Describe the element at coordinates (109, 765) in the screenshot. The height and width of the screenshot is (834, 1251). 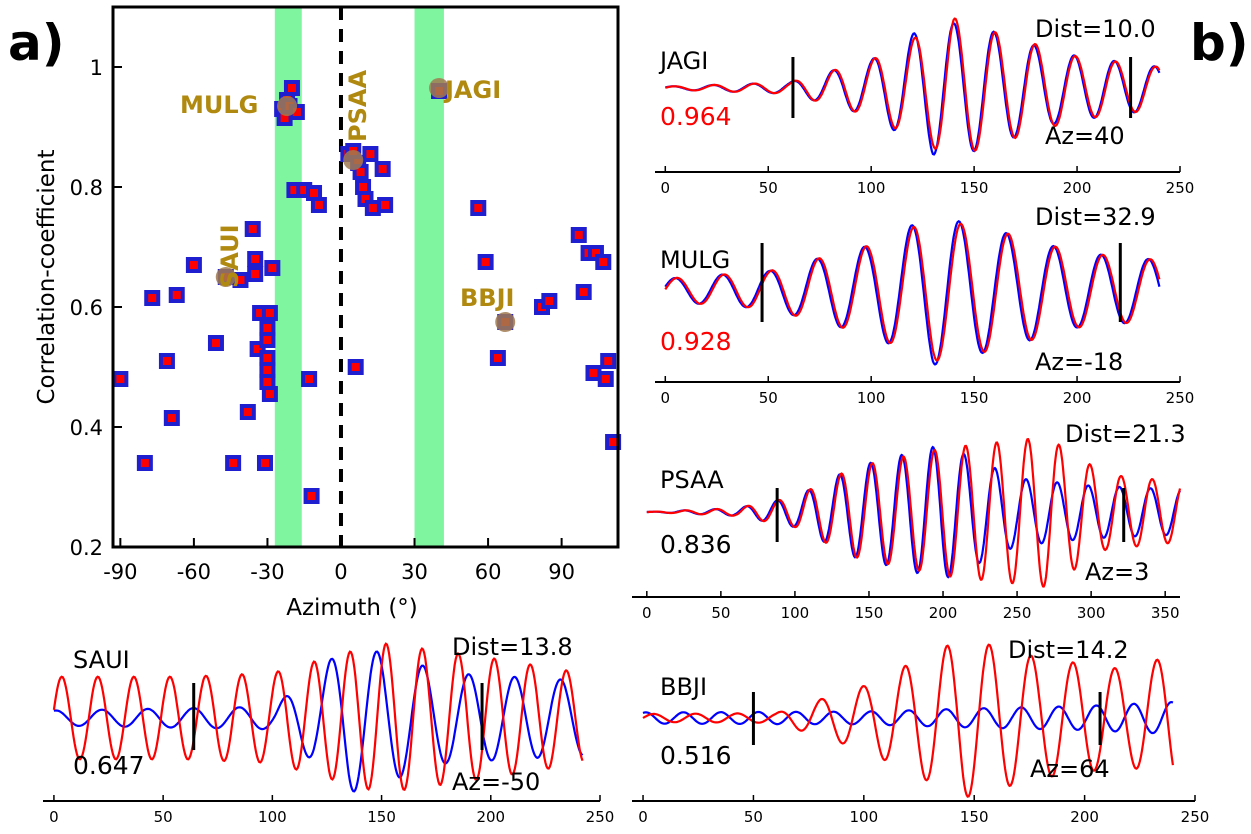
I see `correlation-value-saui: 0.647` at that location.